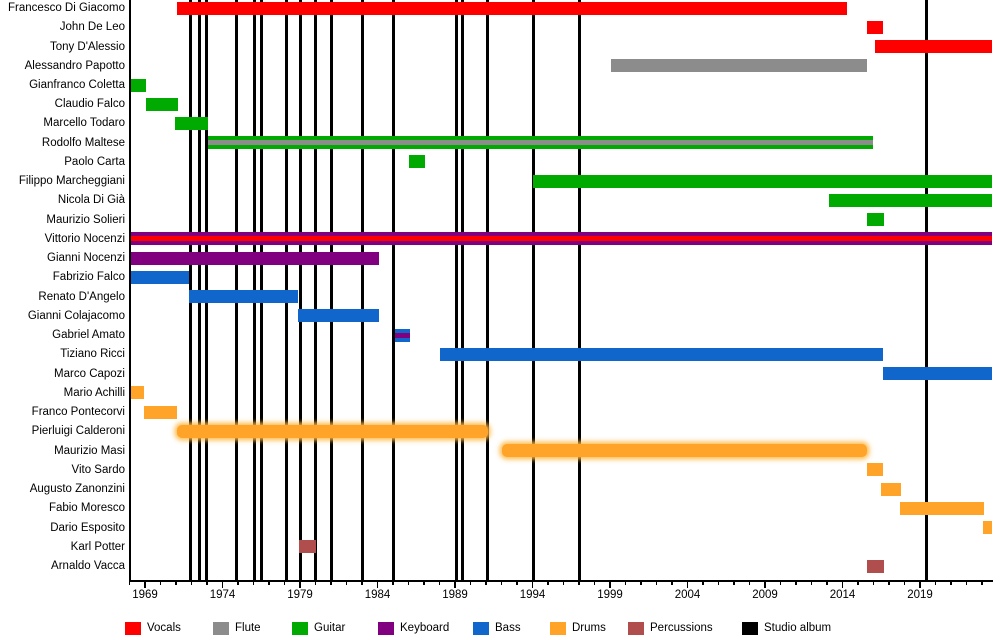  Describe the element at coordinates (558, 628) in the screenshot. I see `legend-swatch-drums` at that location.